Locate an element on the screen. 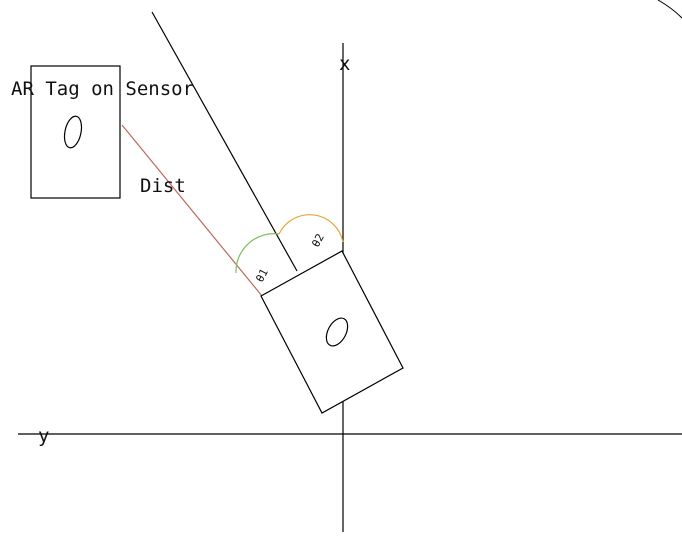 The image size is (682, 550). distance-line is located at coordinates (192, 210).